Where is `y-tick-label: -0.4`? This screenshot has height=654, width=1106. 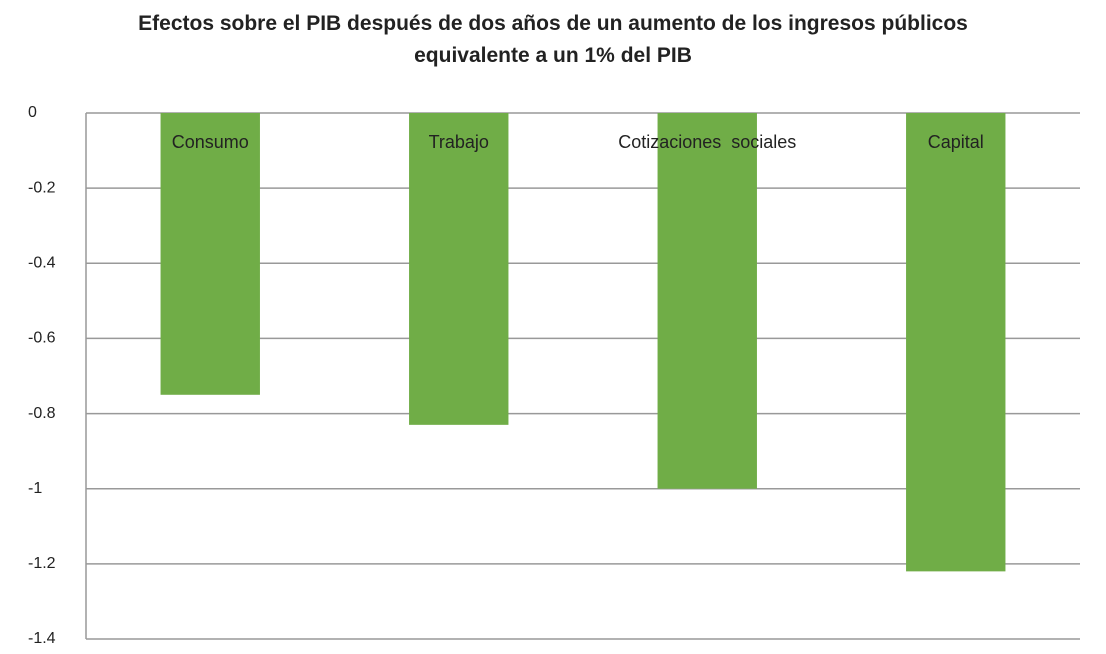 y-tick-label: -0.4 is located at coordinates (42, 263).